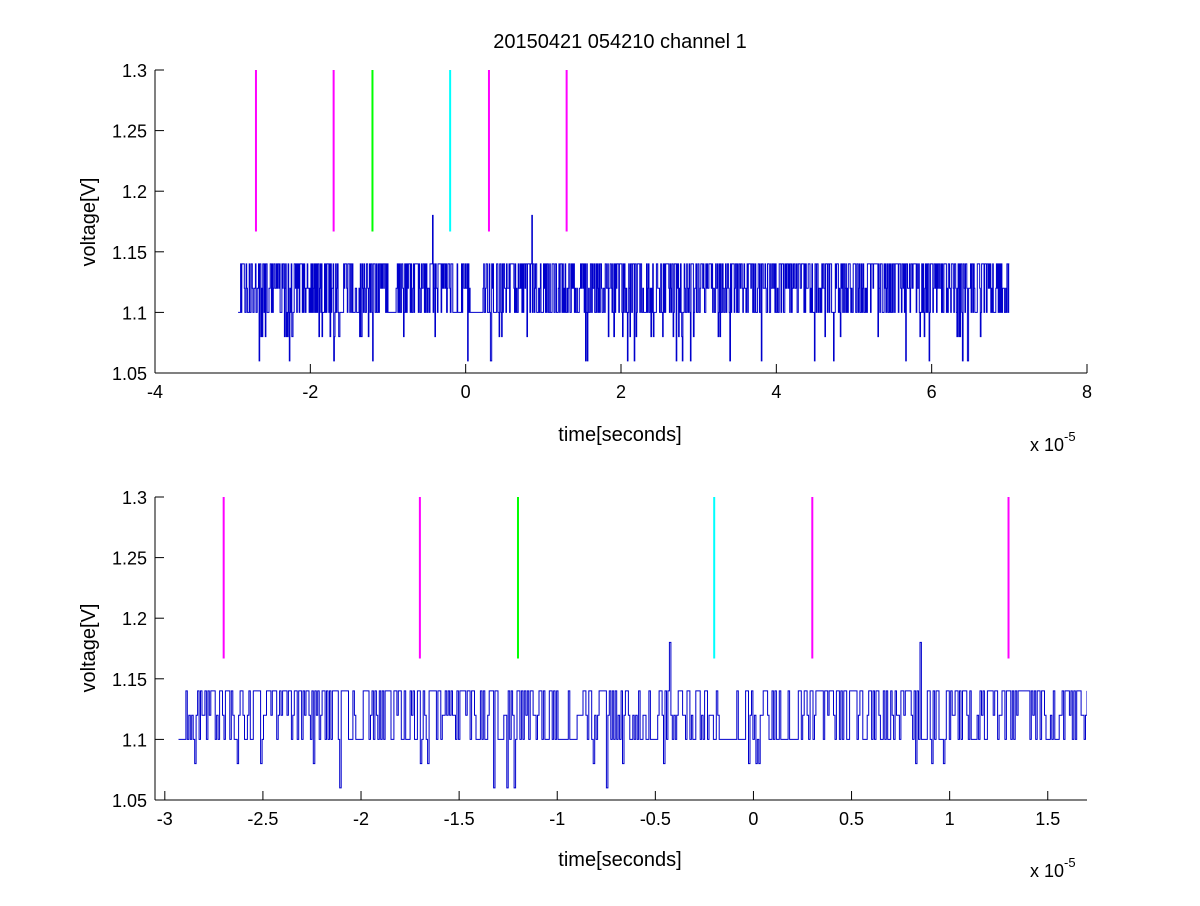 The image size is (1200, 906). What do you see at coordinates (89, 222) in the screenshot?
I see `top-y-axis-label: voltage[V]` at bounding box center [89, 222].